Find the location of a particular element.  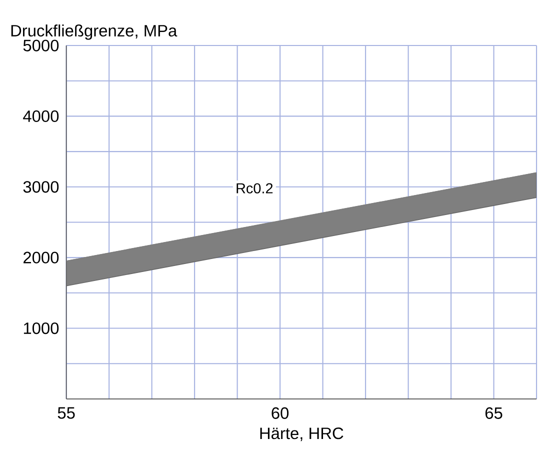

y-tick-label: 5000 is located at coordinates (41, 46).